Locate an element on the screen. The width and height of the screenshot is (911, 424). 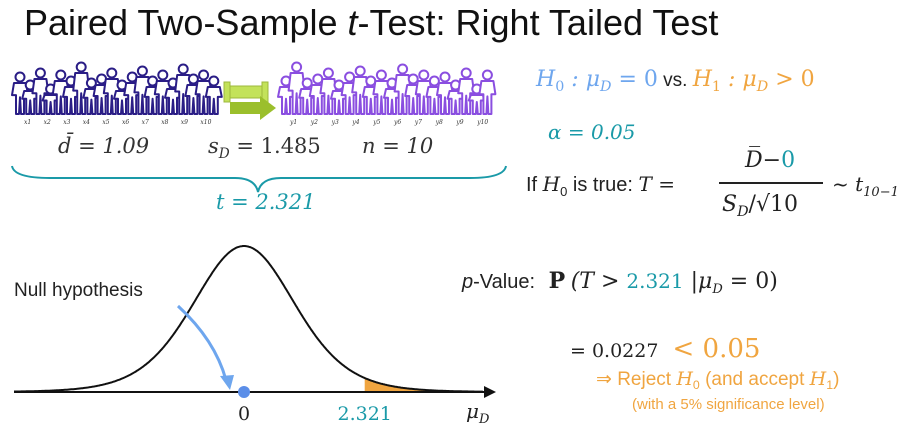
after-label: y8 is located at coordinates (439, 122).